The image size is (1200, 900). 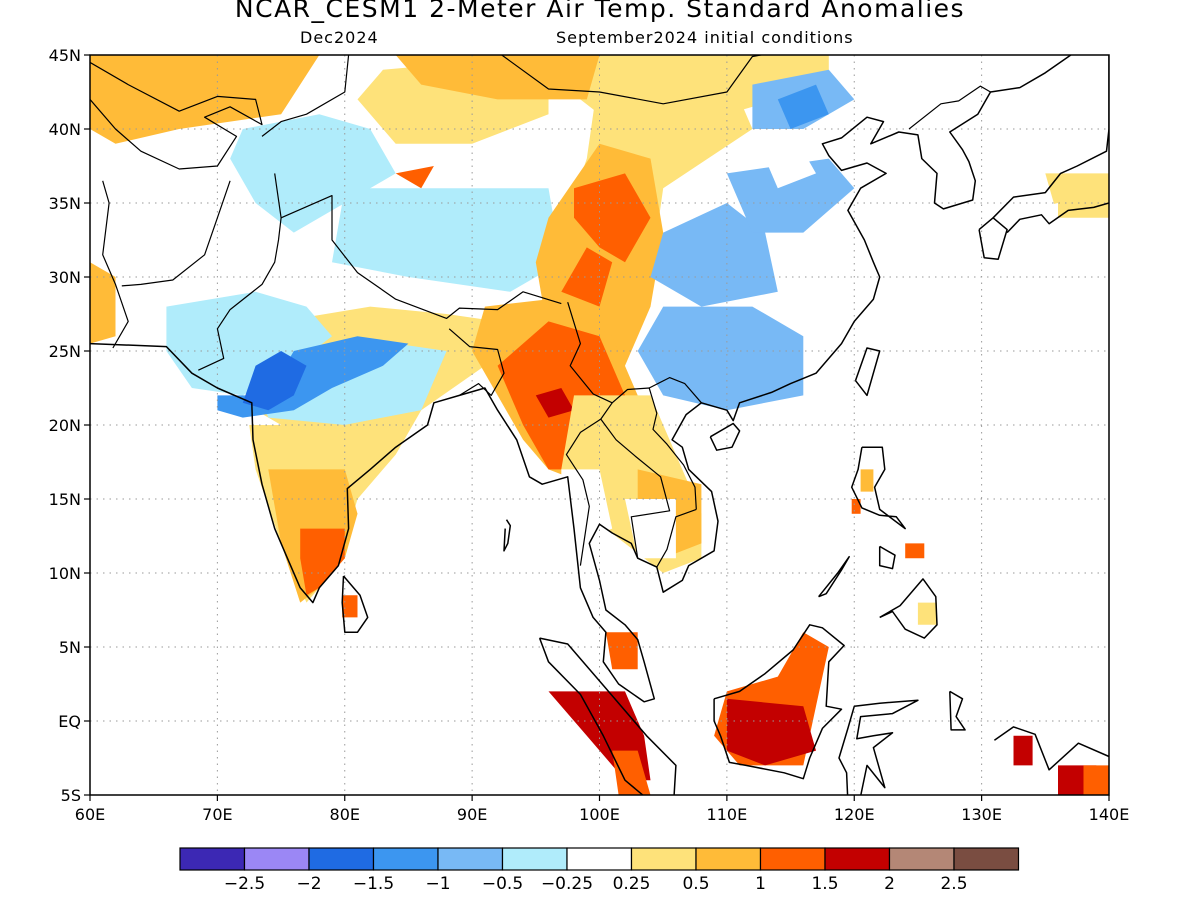 I want to click on lon-tick-label: 100E, so click(x=599, y=814).